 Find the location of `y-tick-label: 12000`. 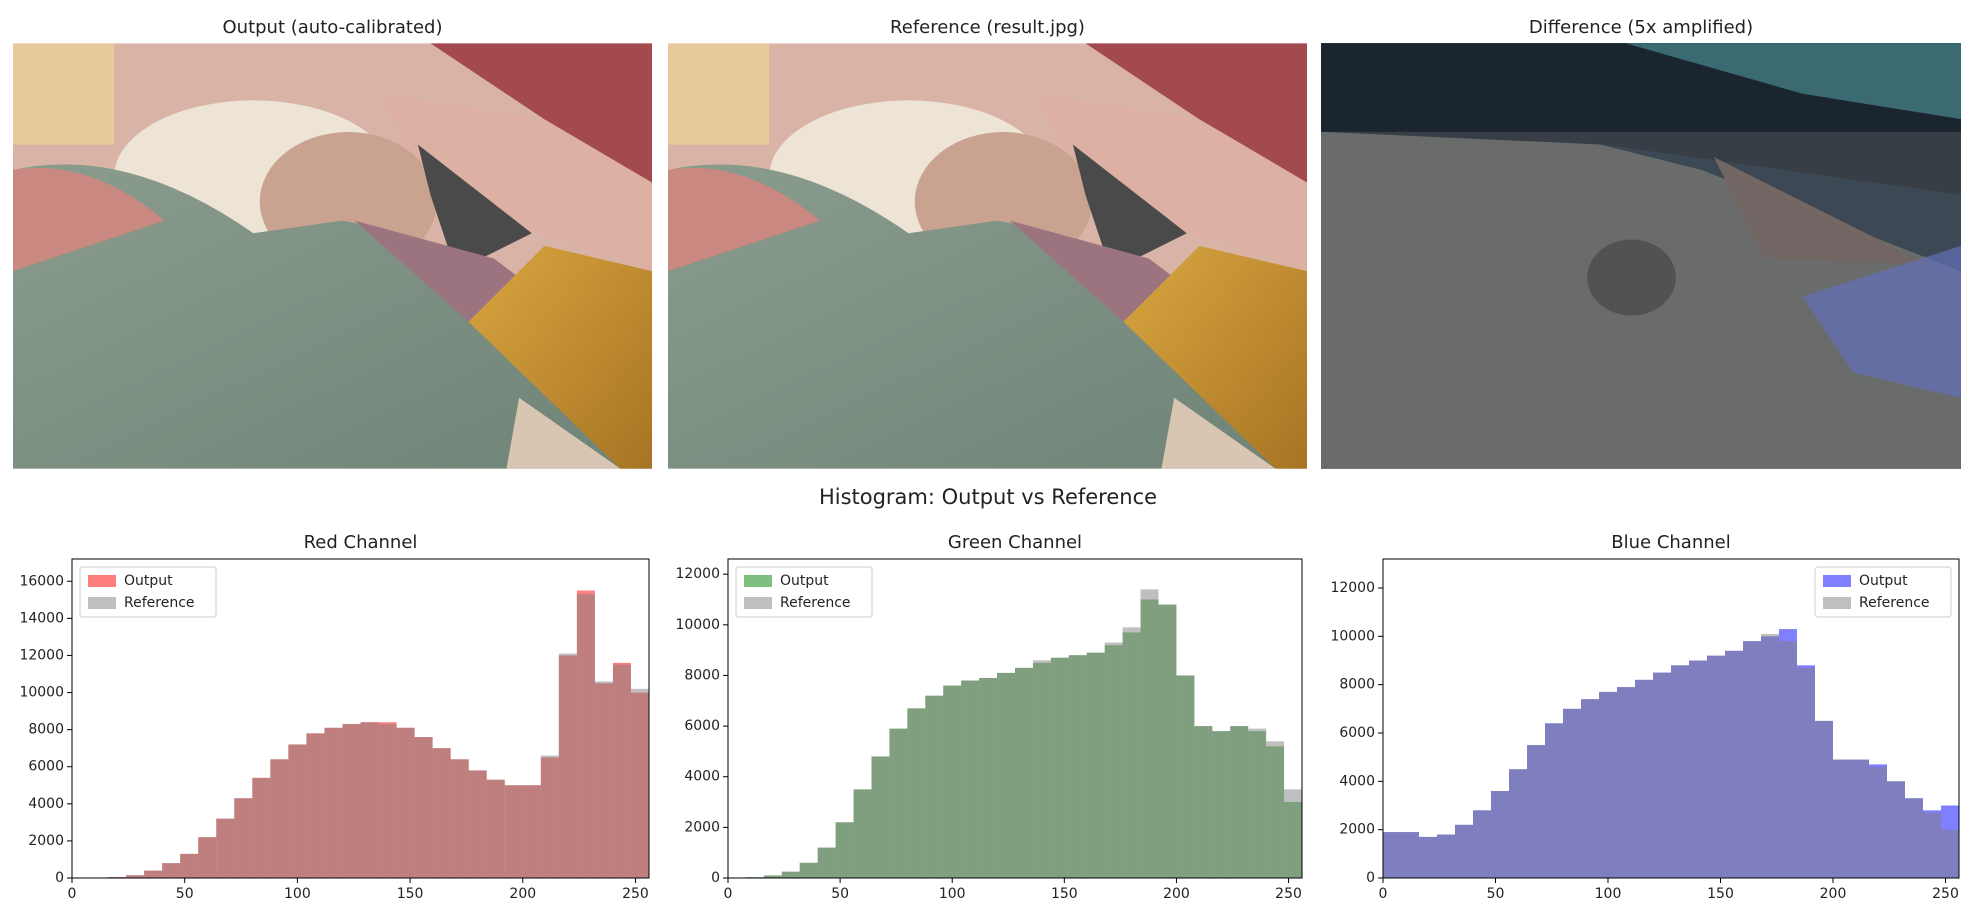

y-tick-label: 12000 is located at coordinates (1352, 588).